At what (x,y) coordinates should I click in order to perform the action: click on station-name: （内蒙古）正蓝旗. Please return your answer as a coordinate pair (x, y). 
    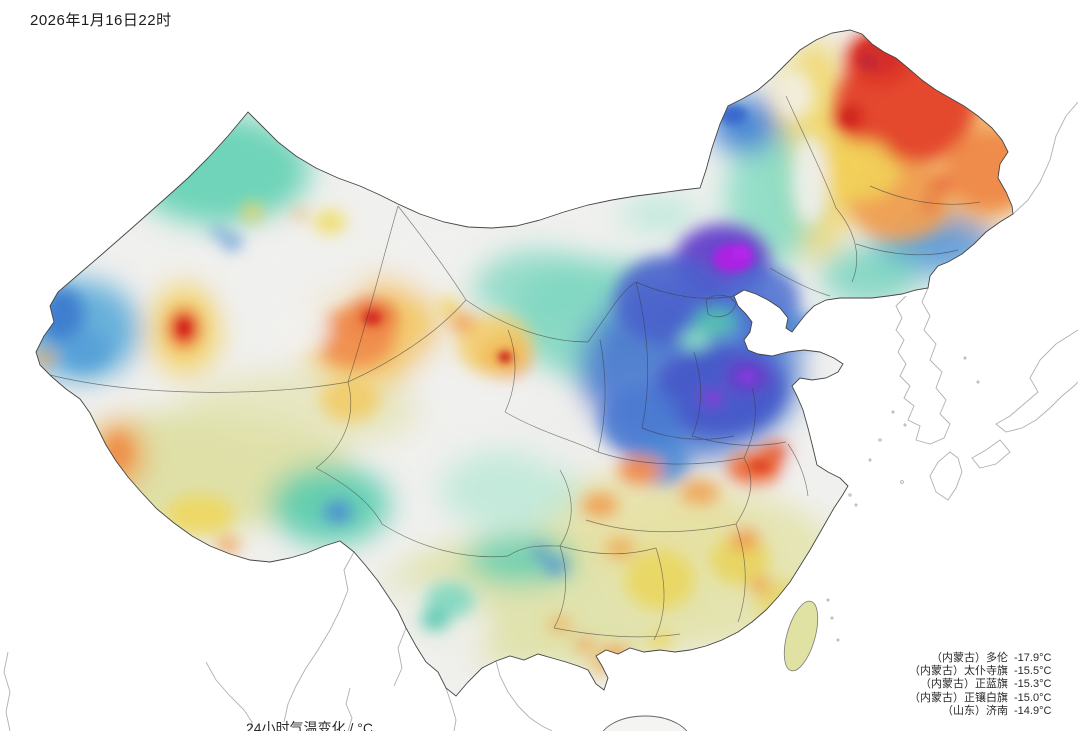
    Looking at the image, I should click on (964, 684).